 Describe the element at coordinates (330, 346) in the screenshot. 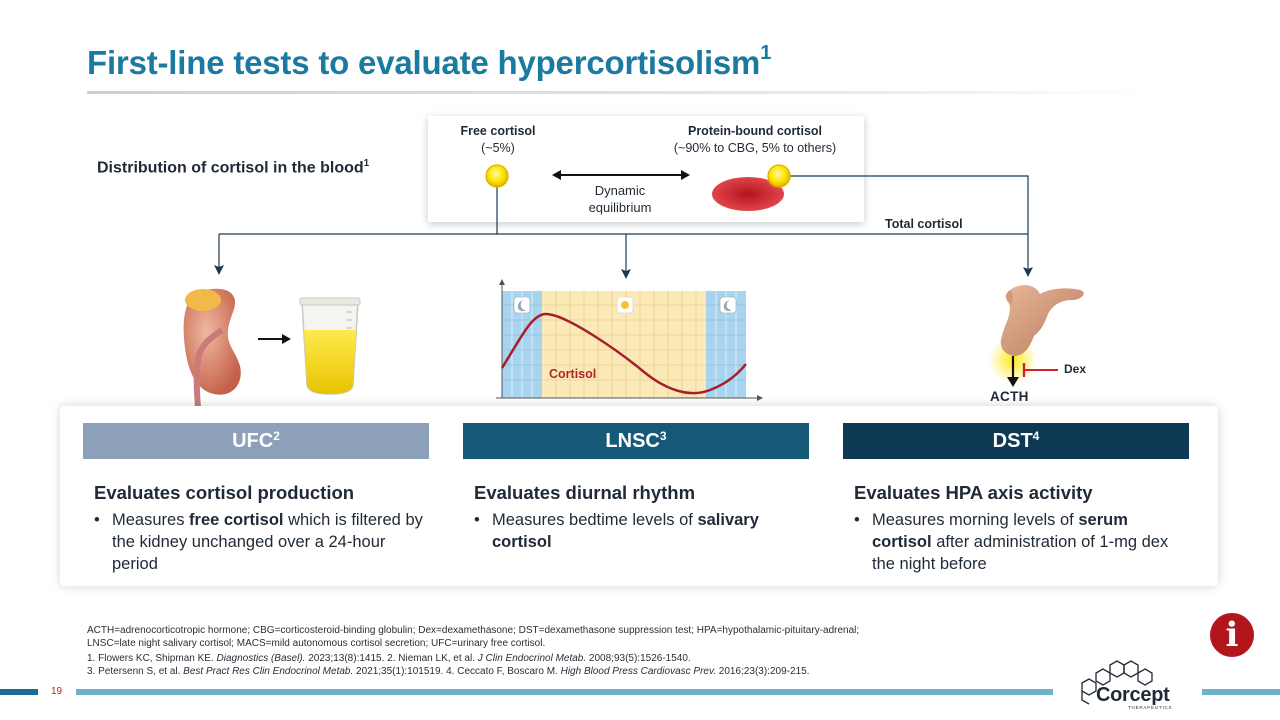

I see `urine-cup-icon` at that location.